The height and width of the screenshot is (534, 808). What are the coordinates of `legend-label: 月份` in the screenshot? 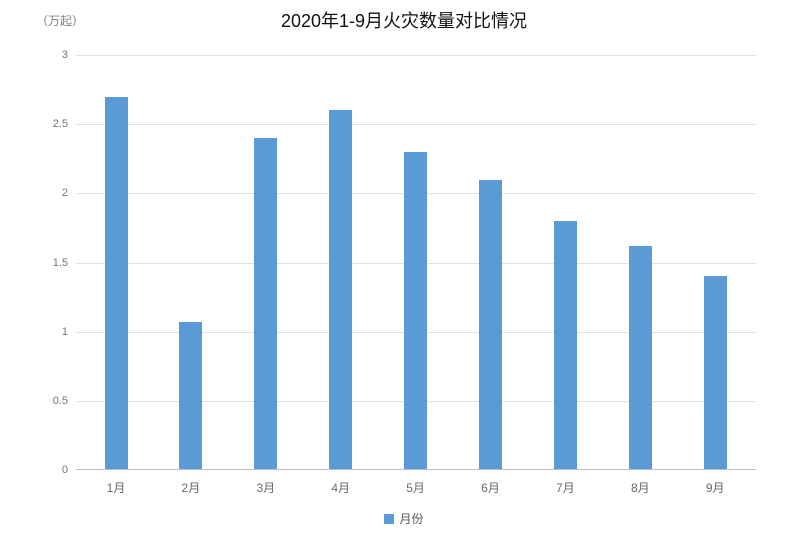 It's located at (411, 519).